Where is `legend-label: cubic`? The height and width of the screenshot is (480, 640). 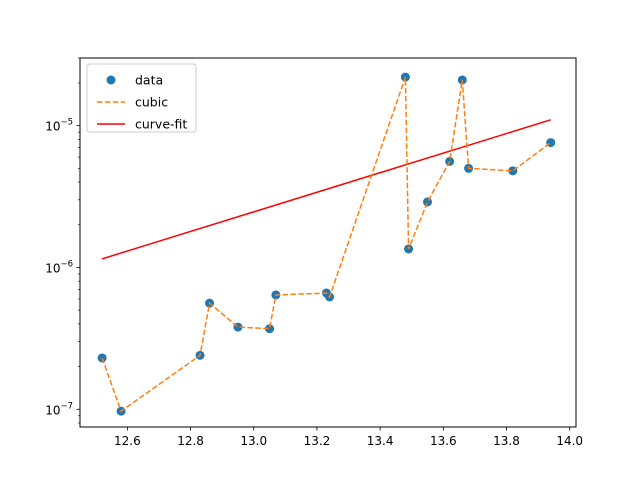
legend-label: cubic is located at coordinates (151, 102).